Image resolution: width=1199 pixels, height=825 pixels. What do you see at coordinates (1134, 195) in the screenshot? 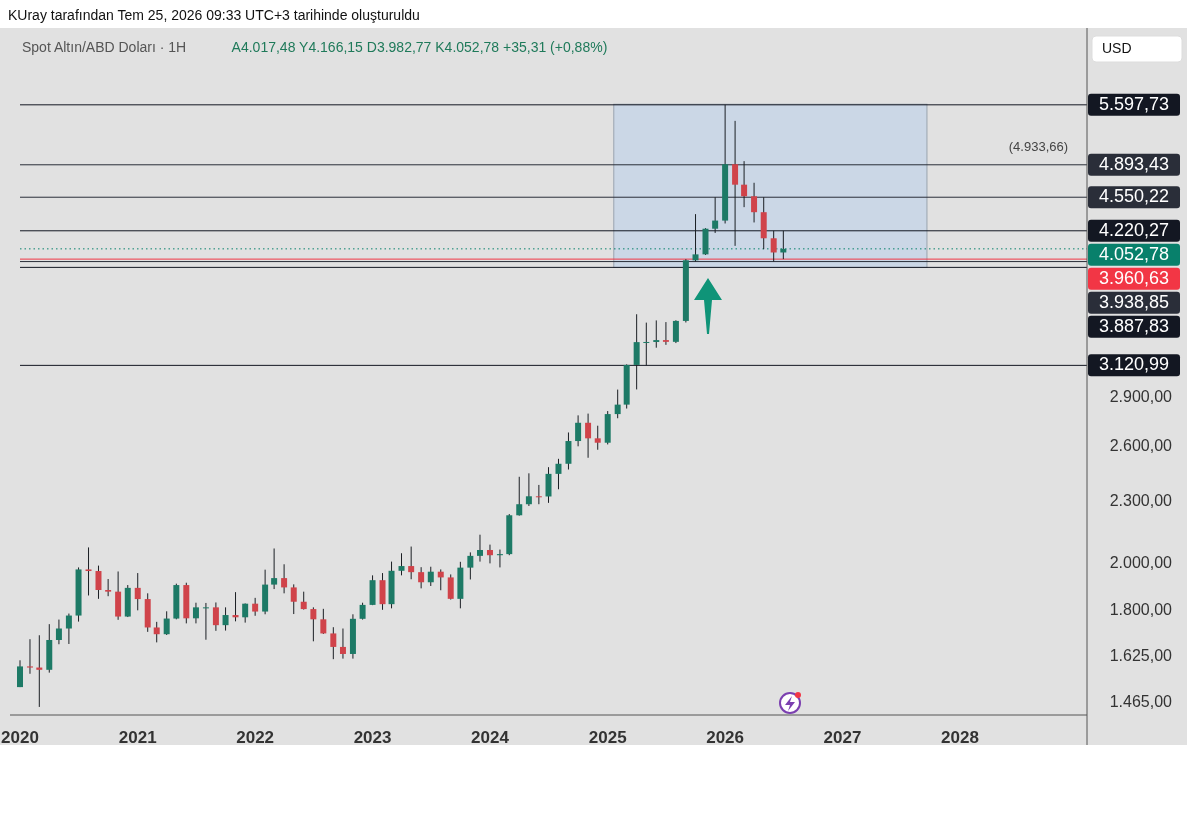
I see `ref-line-label: 4.550,22` at bounding box center [1134, 195].